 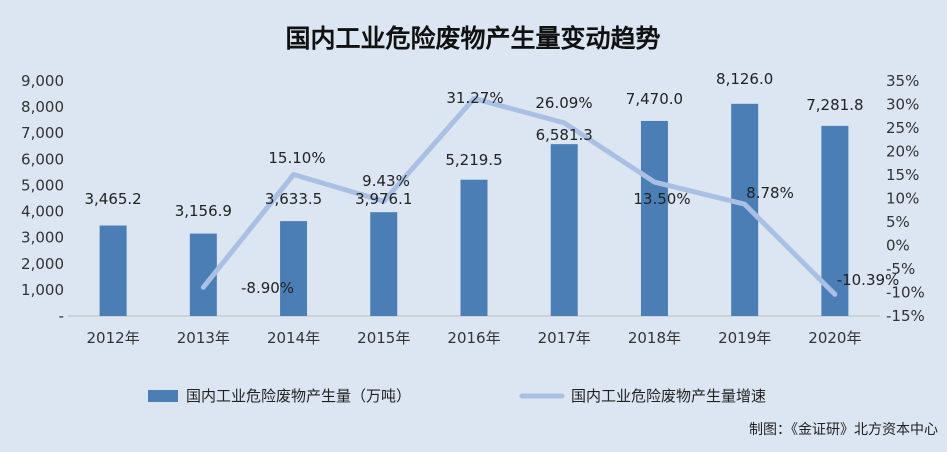 I want to click on legend-line-label: 国内工业危险废物产生量增速, so click(x=668, y=396).